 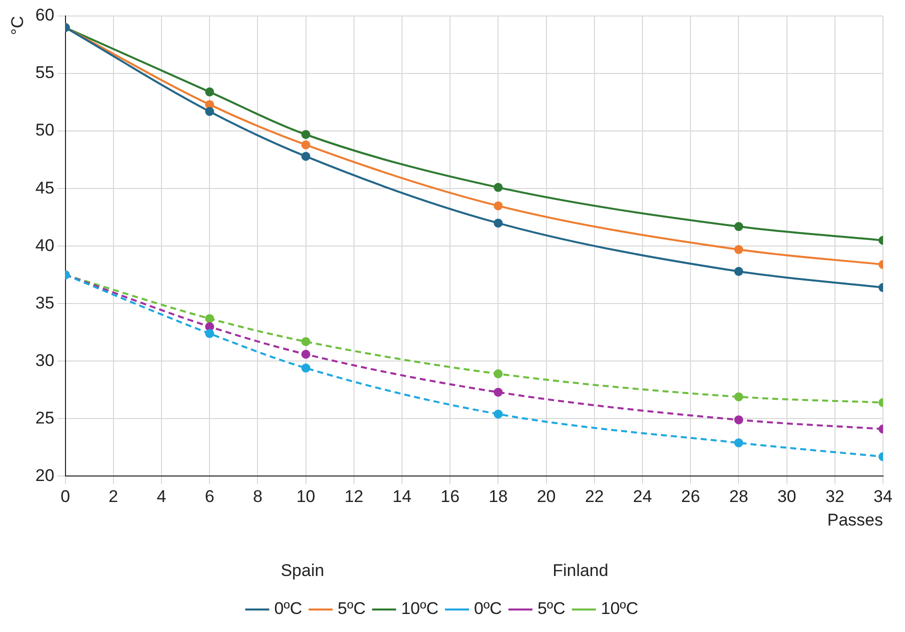 What do you see at coordinates (44, 475) in the screenshot?
I see `y-tick-label: 20` at bounding box center [44, 475].